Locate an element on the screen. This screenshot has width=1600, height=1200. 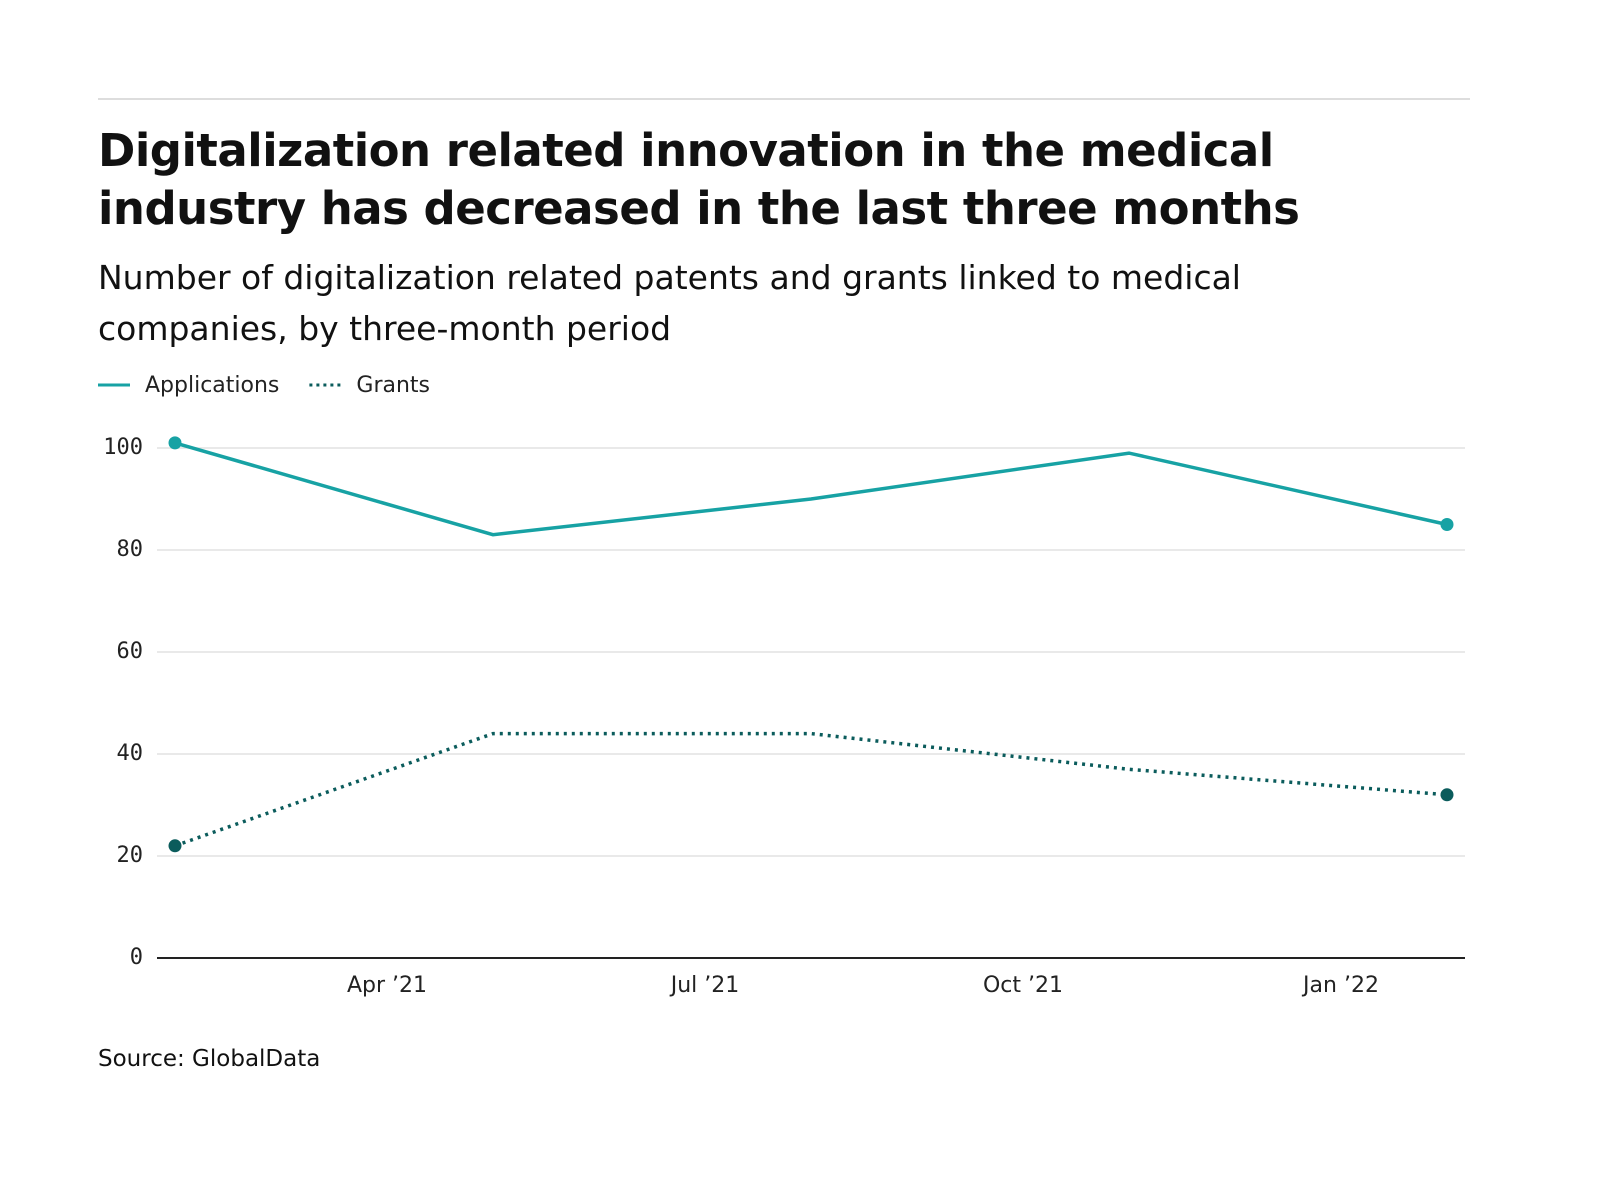
y-tick-label: 0 is located at coordinates (136, 957).